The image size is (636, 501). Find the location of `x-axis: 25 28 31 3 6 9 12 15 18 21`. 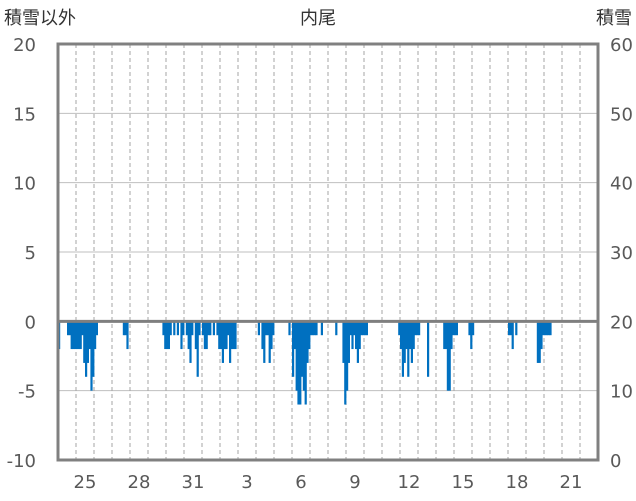

x-axis: 25 28 31 3 6 9 12 15 18 21 is located at coordinates (328, 482).